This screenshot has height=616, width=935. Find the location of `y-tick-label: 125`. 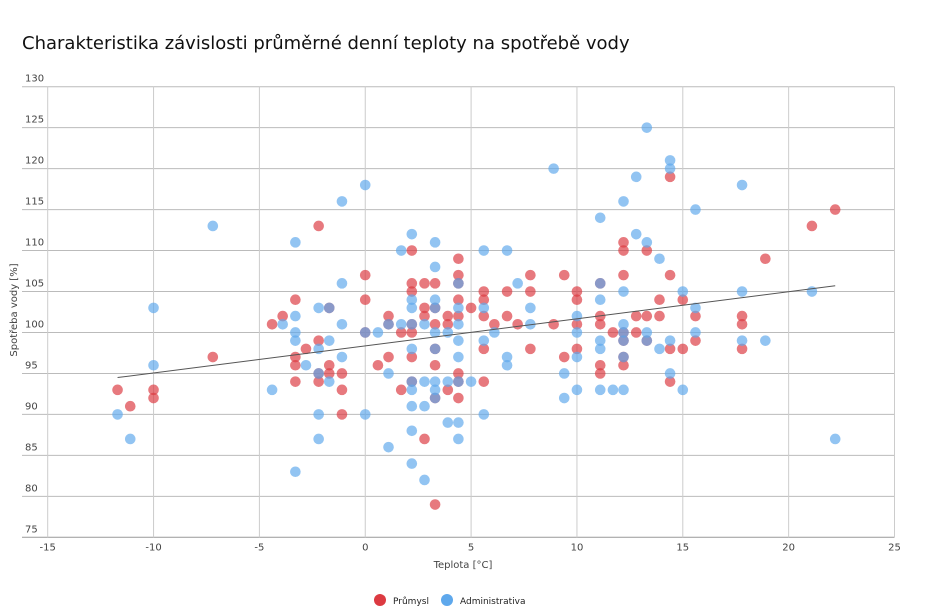

y-tick-label: 125 is located at coordinates (34, 120).